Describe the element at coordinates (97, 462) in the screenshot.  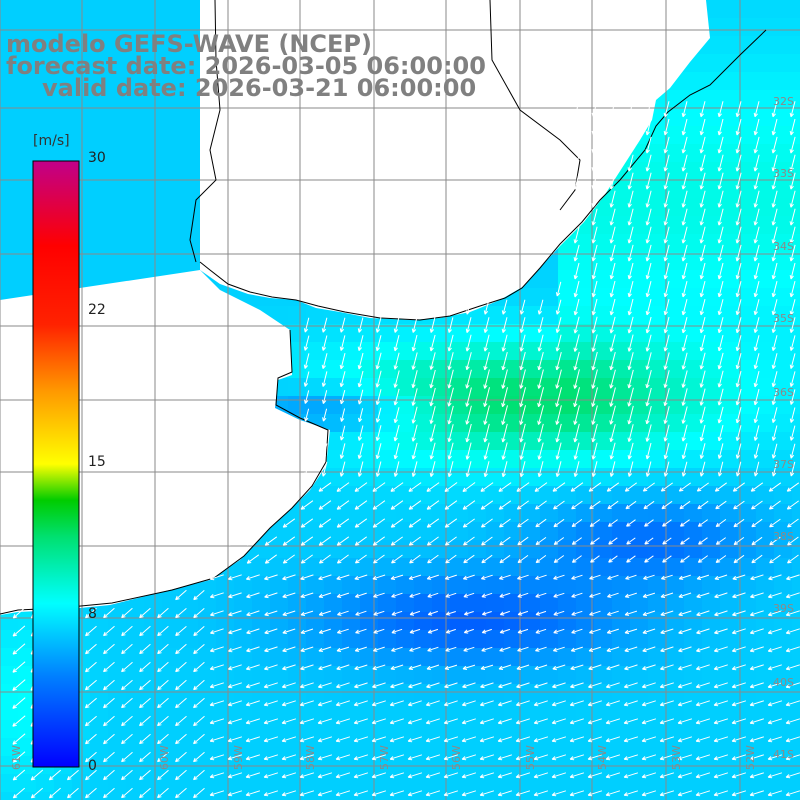
I see `colorbar-tick: 15` at that location.